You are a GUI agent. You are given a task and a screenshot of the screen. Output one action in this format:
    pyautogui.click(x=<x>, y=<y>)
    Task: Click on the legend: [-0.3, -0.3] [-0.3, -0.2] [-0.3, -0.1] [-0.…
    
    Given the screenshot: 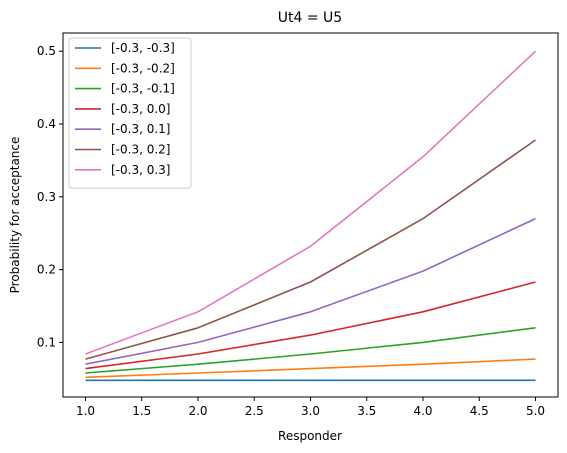 What is the action you would take?
    pyautogui.click(x=130, y=113)
    